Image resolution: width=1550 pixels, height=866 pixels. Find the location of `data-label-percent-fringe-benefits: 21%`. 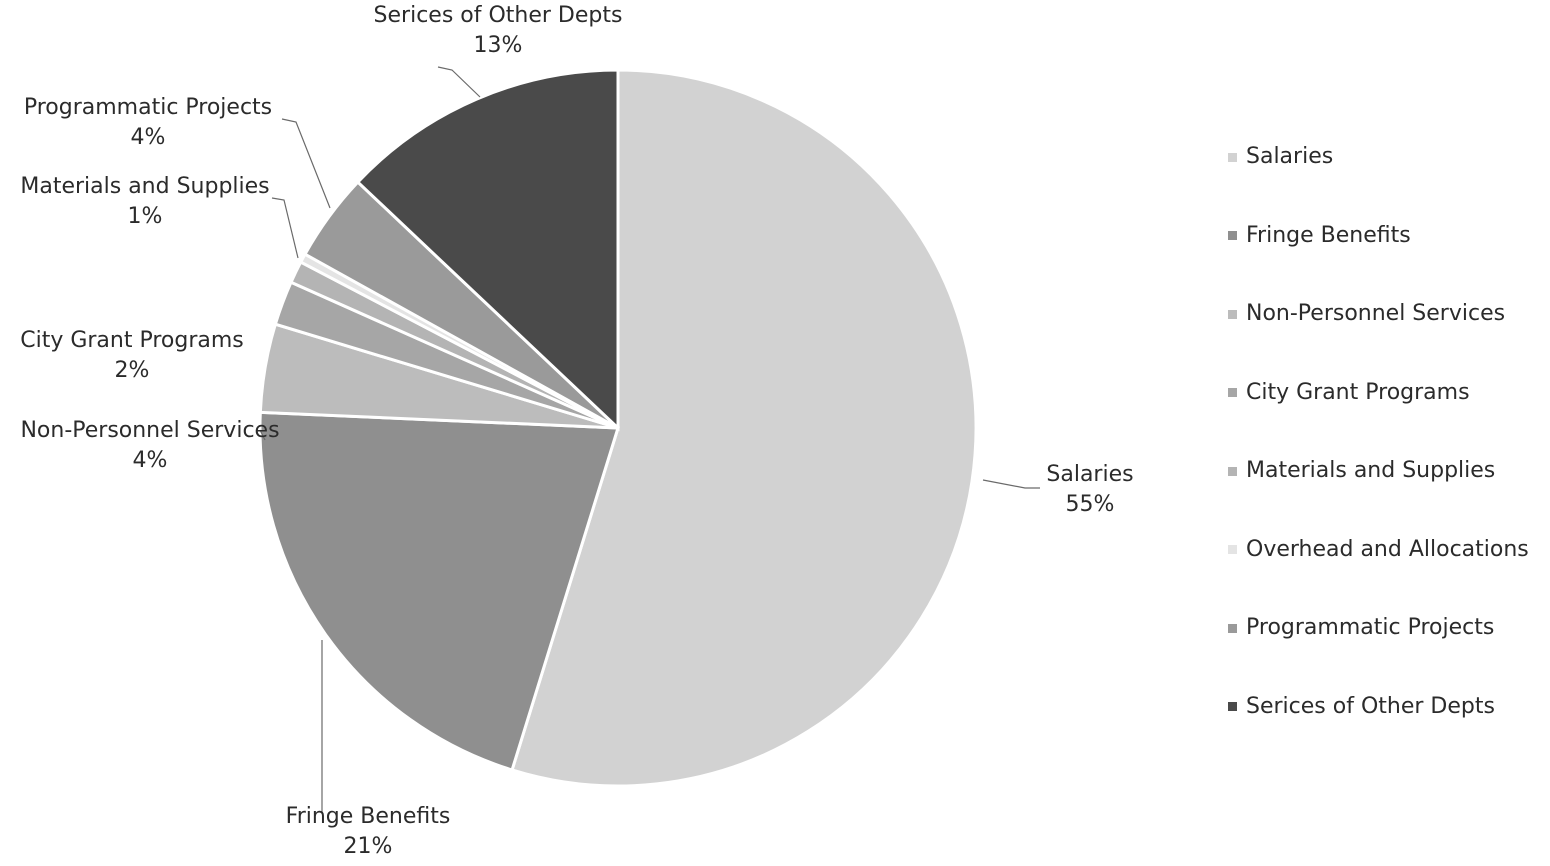

data-label-percent-fringe-benefits: 21% is located at coordinates (368, 846).